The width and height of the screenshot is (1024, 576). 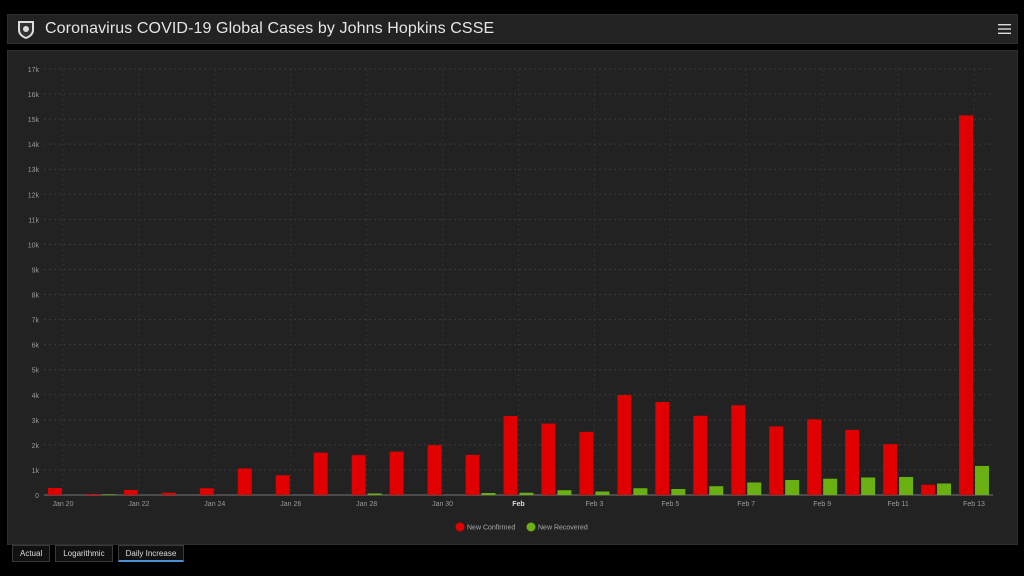 I want to click on y-tick-label: 8k, so click(x=36, y=296).